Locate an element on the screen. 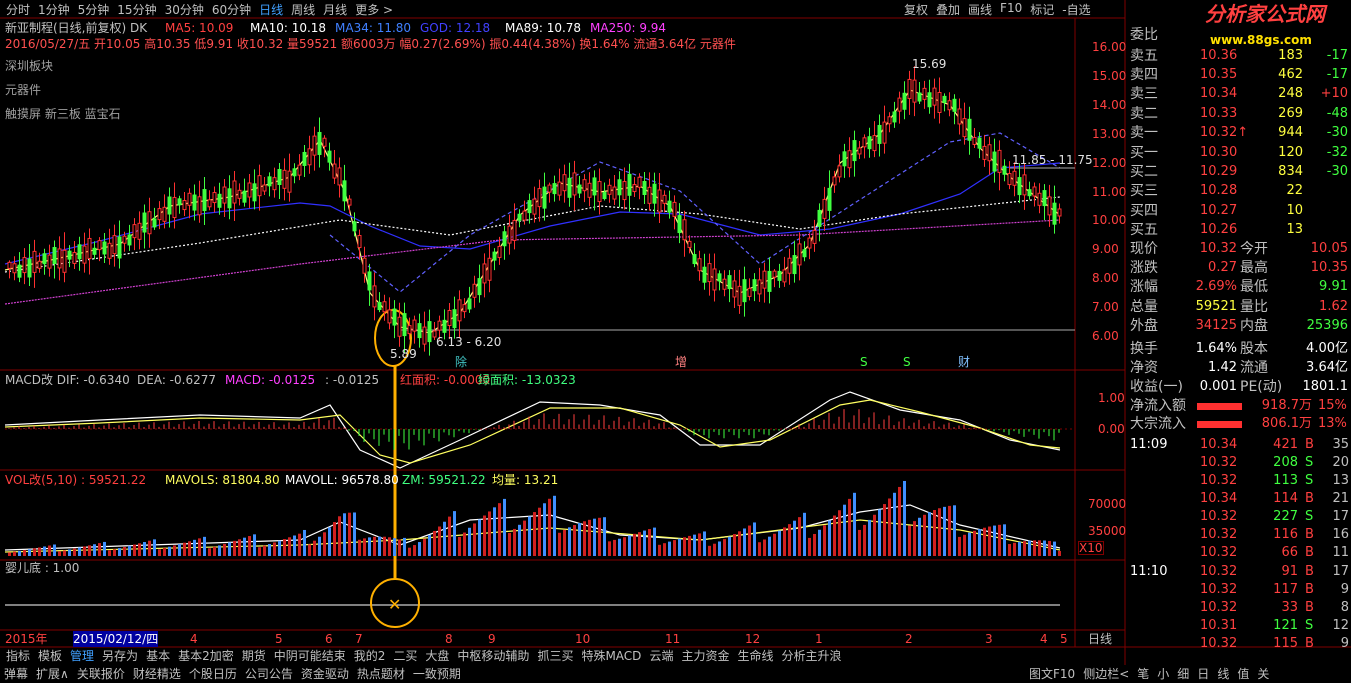  indicator-tab: 特殊MACD is located at coordinates (611, 656).